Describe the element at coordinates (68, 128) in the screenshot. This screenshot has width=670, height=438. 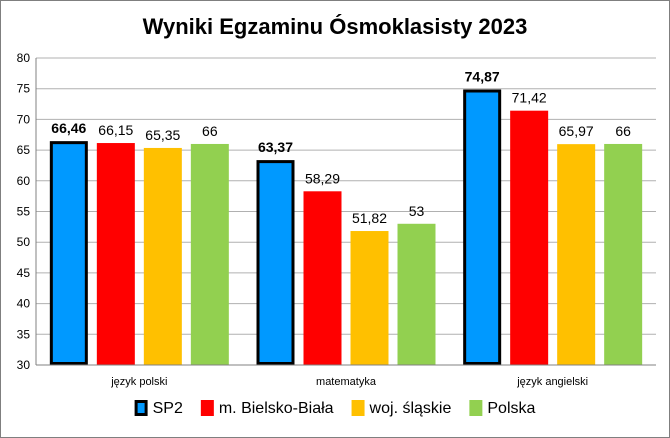
I see `data-label: 66,46` at that location.